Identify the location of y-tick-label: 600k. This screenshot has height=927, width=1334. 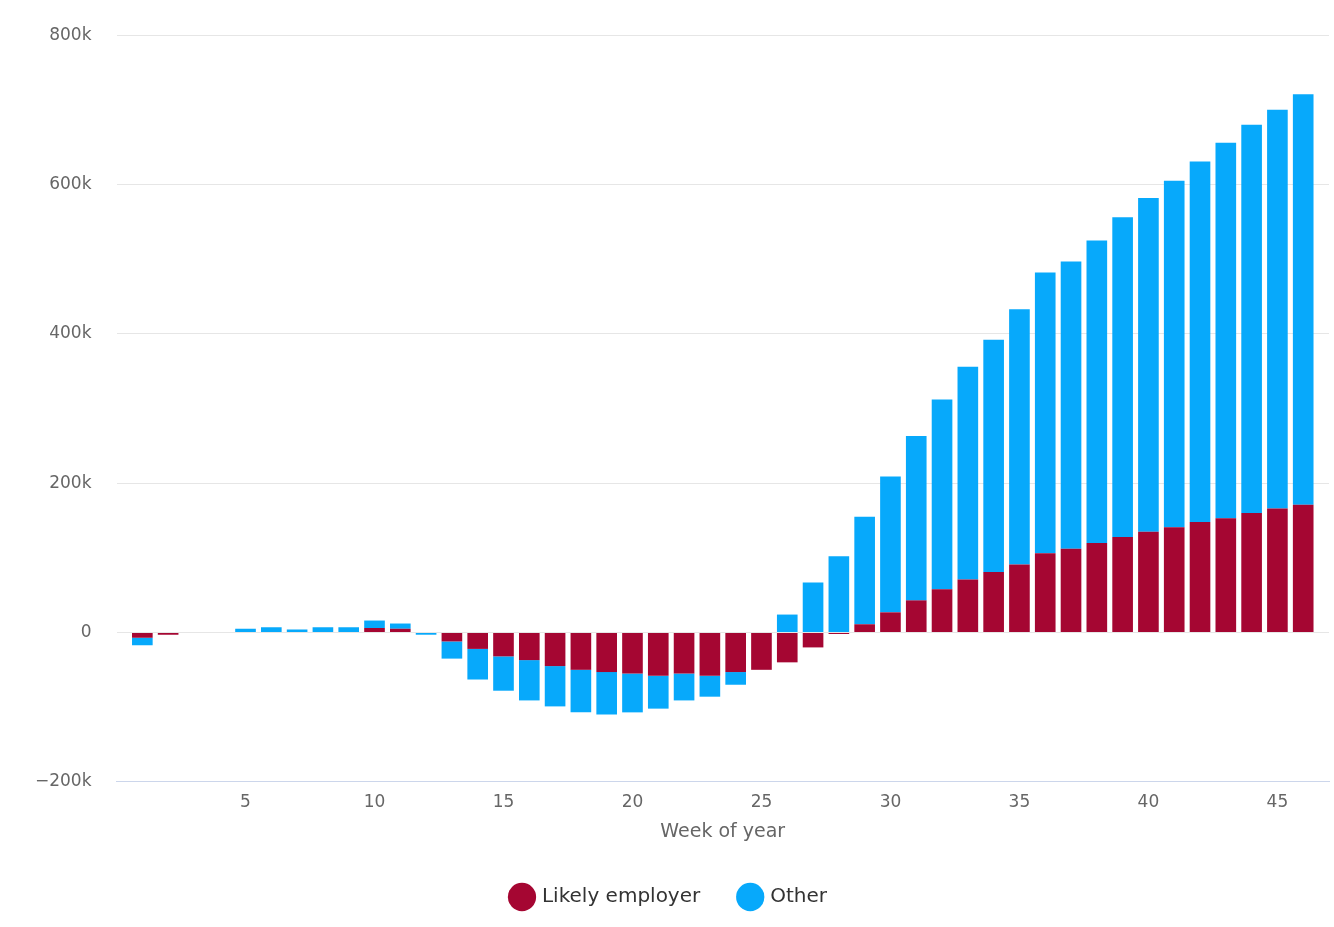
(70, 182).